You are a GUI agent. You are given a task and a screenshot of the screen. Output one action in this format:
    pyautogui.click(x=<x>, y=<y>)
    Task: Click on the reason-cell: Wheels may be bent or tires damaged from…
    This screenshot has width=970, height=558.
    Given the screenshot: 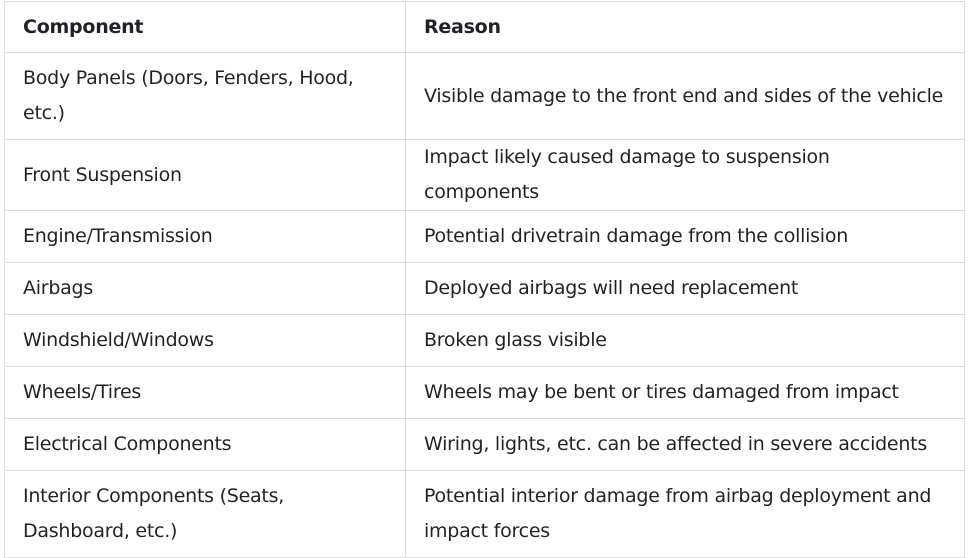 What is the action you would take?
    pyautogui.click(x=685, y=392)
    